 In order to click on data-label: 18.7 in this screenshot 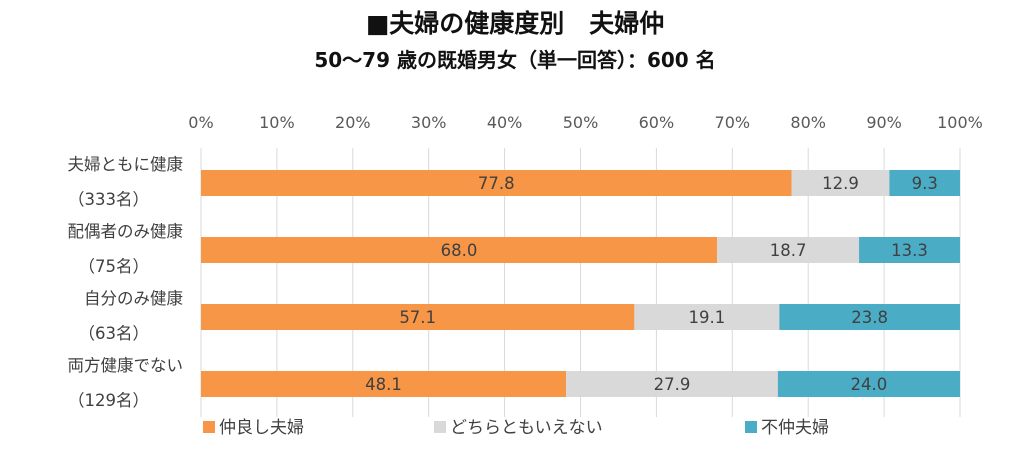, I will do `click(788, 250)`.